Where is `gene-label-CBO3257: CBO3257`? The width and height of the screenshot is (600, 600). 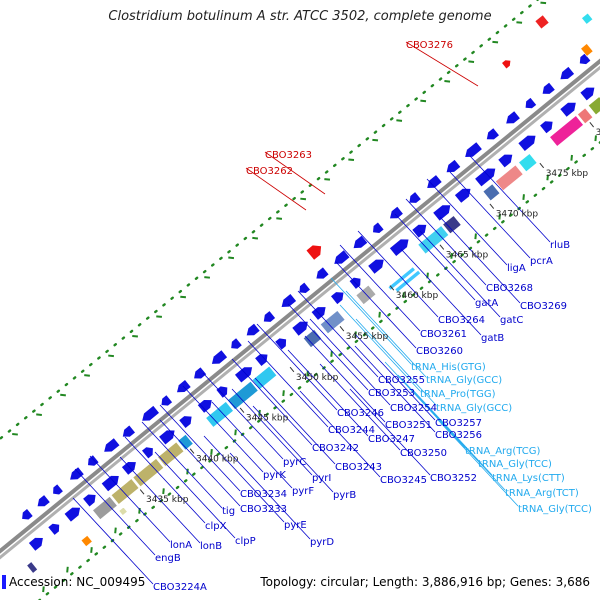
gene-label-CBO3257: CBO3257 is located at coordinates (458, 423).